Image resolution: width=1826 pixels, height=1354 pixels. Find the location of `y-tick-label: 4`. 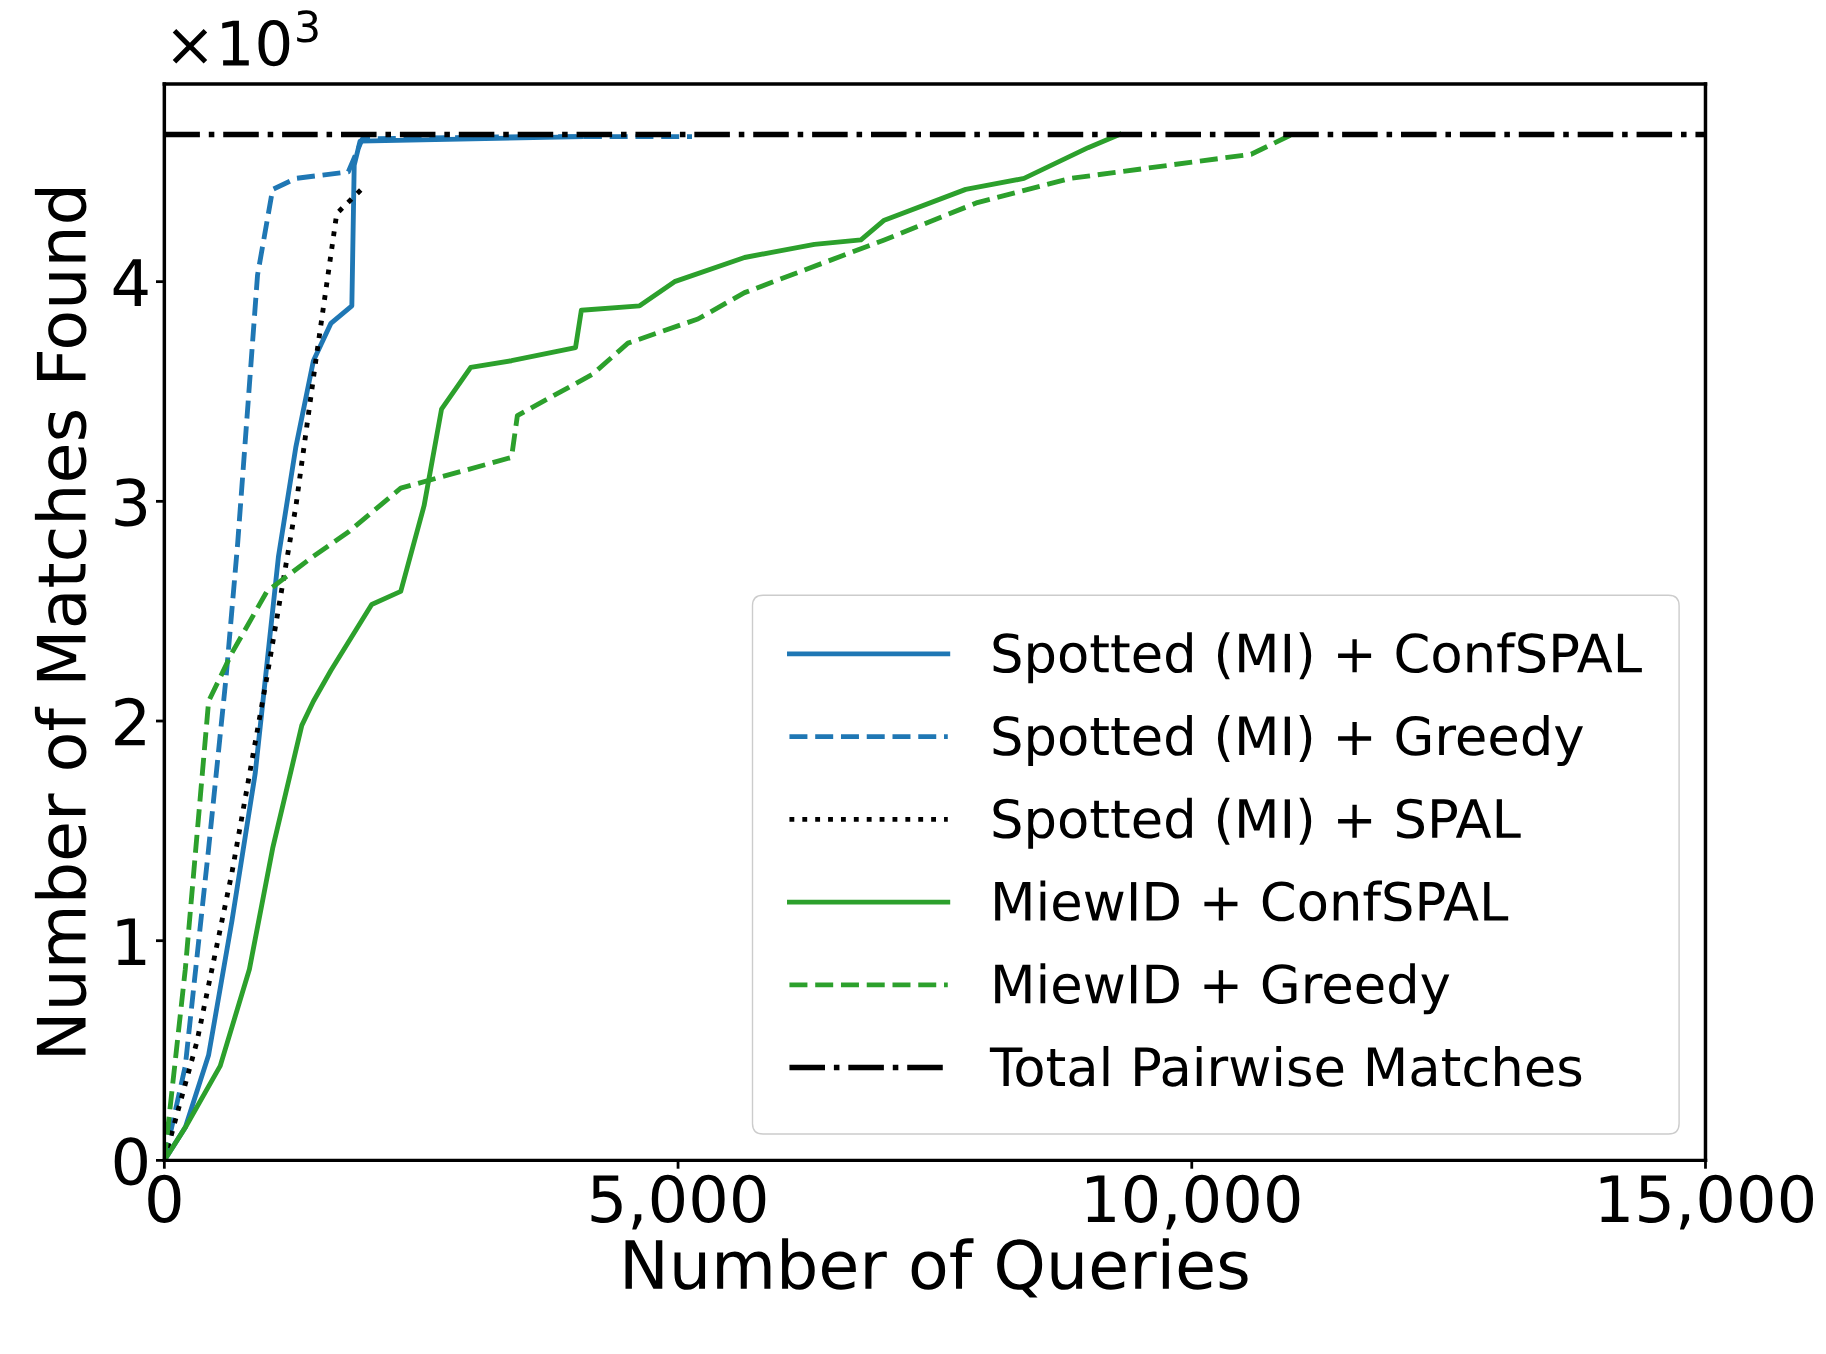

y-tick-label: 4 is located at coordinates (130, 282).